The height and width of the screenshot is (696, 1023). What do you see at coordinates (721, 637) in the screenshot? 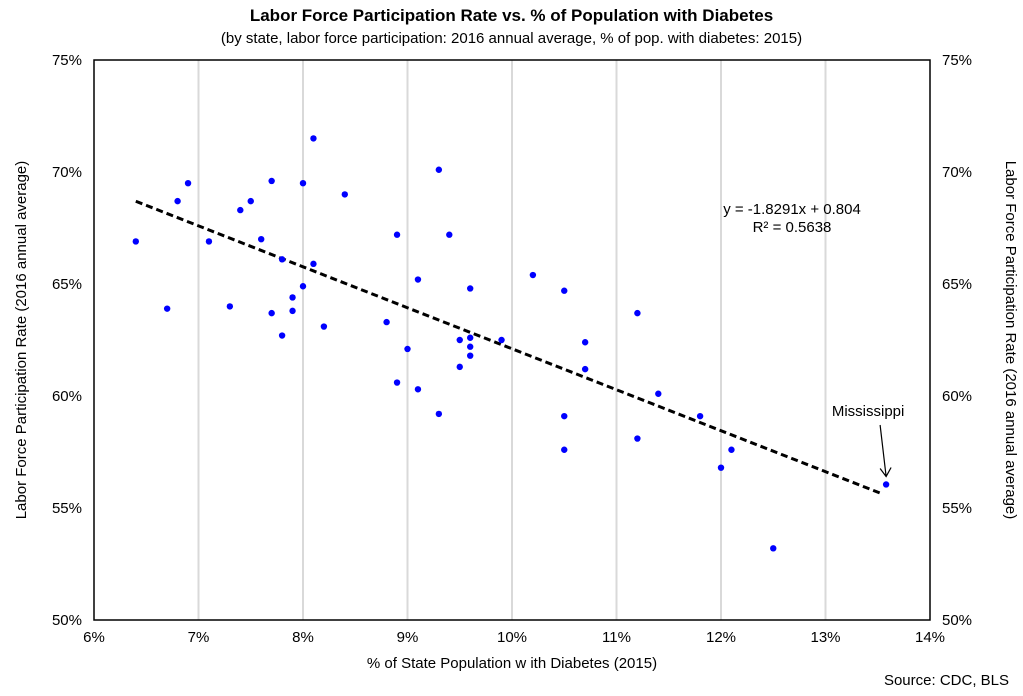
I see `x-tick-label: 12%` at bounding box center [721, 637].